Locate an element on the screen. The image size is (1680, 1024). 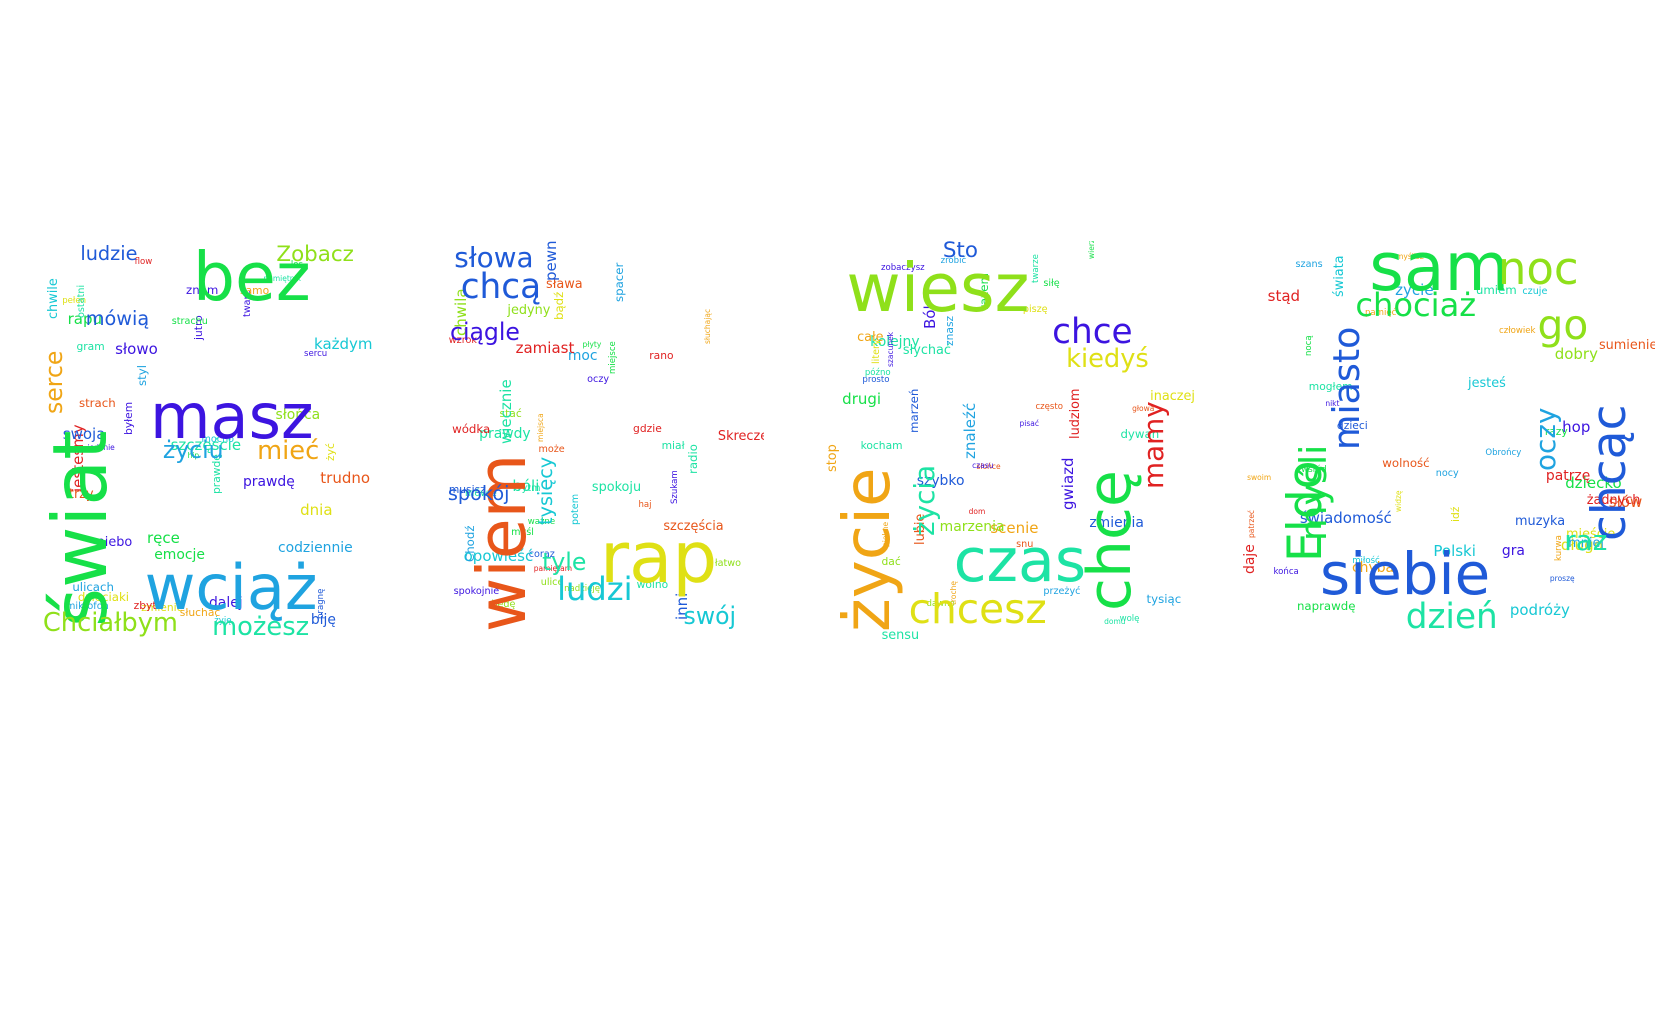
small-word: dać is located at coordinates (891, 561).